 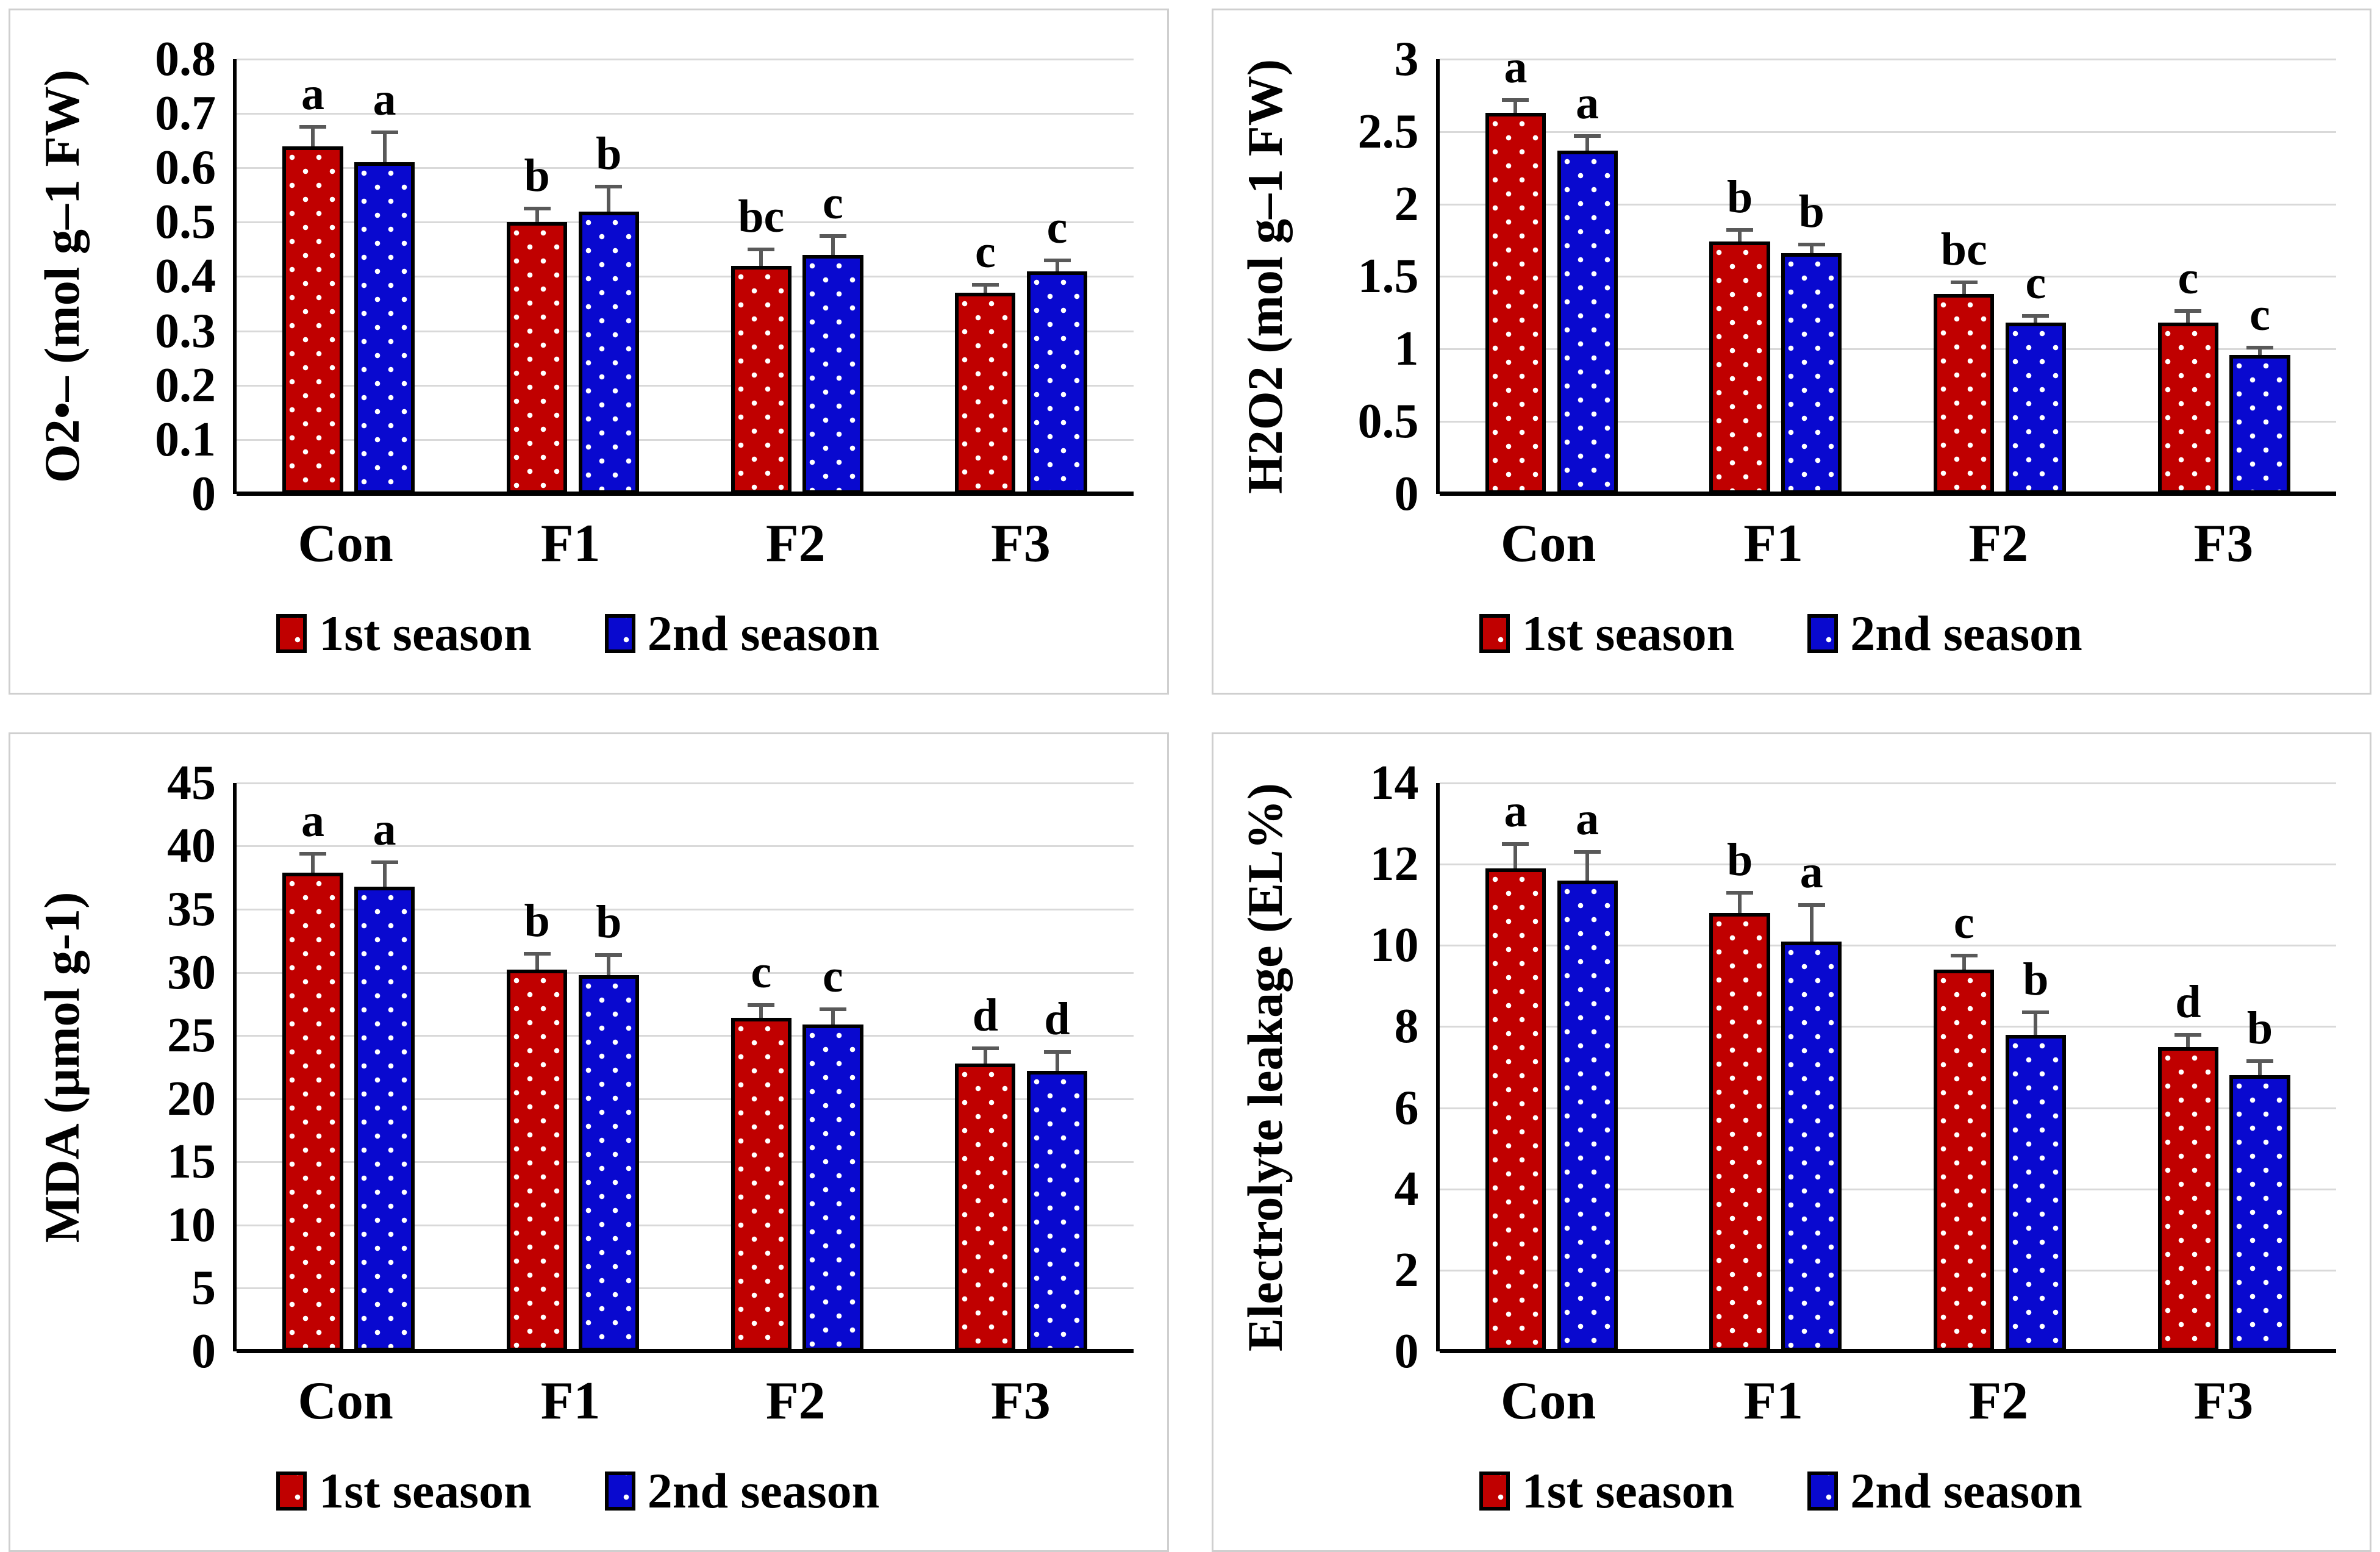 I want to click on plot-area: a b c d a b c d, so click(x=683, y=1068).